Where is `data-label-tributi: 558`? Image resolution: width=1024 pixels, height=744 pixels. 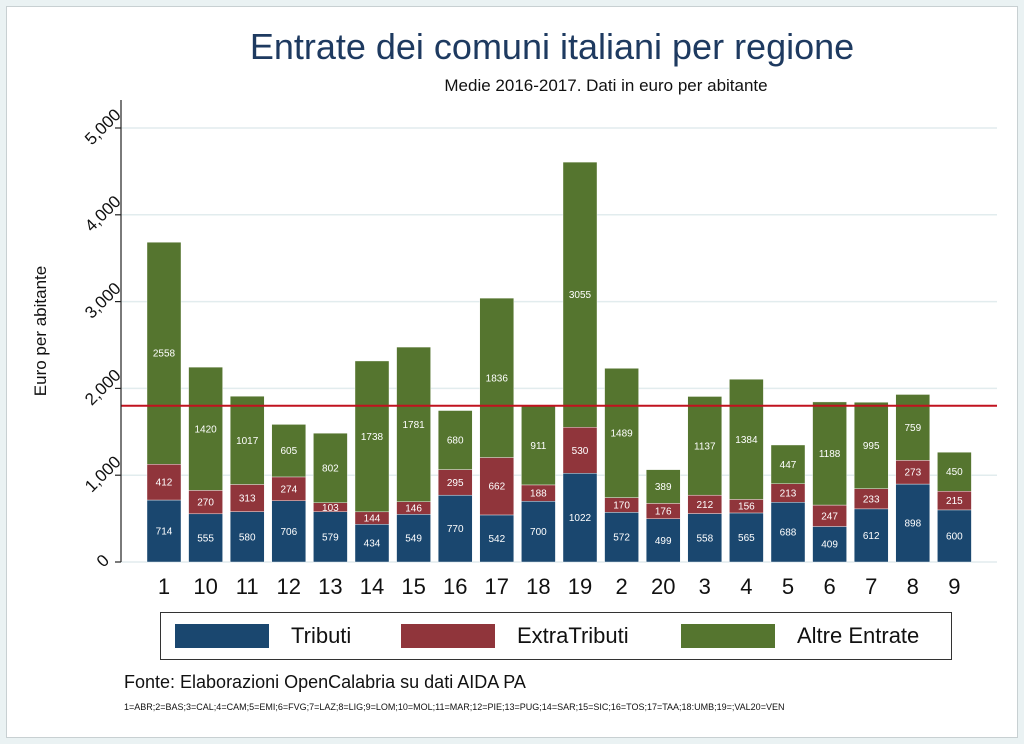
data-label-tributi: 558 is located at coordinates (704, 538).